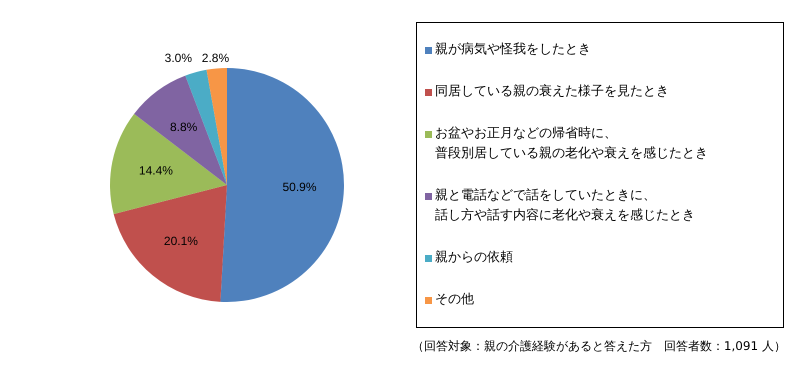 The image size is (800, 368). Describe the element at coordinates (513, 50) in the screenshot. I see `legend-label: 親が病気や怪我をしたとき` at that location.